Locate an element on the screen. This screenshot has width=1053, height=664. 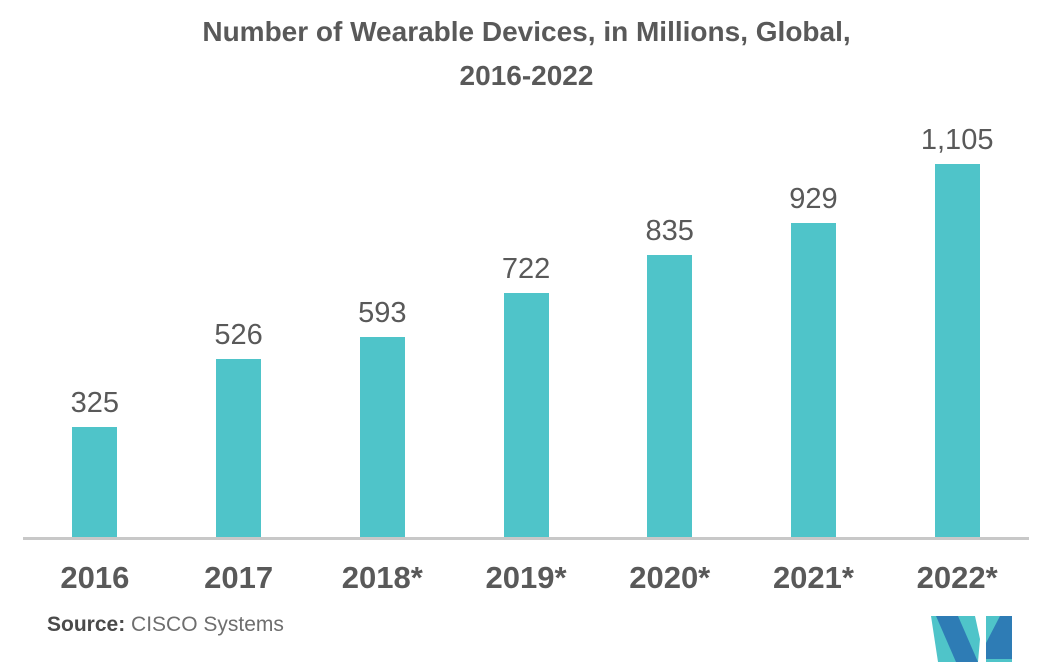
x-axis-label: 2022* is located at coordinates (957, 577).